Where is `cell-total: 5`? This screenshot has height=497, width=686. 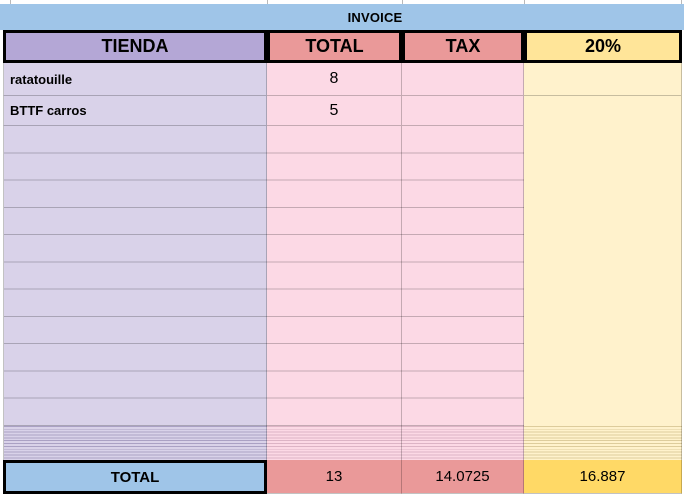
cell-total: 5 is located at coordinates (334, 111).